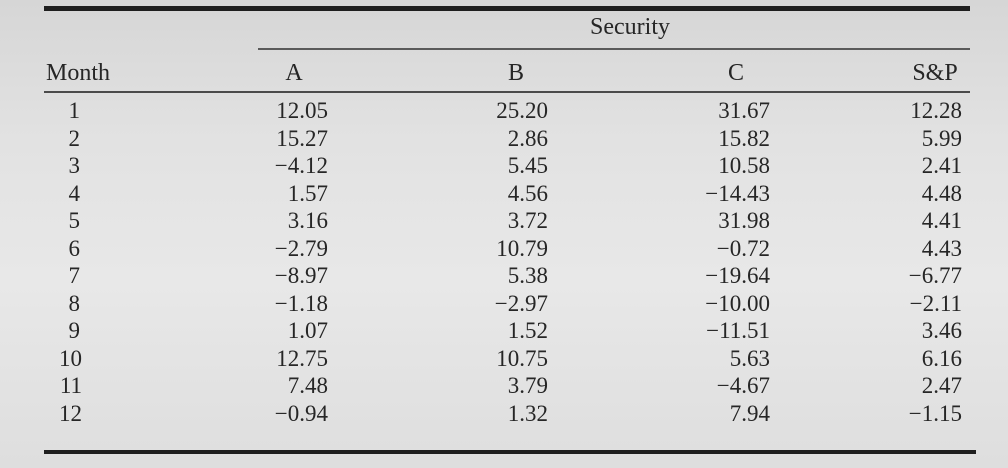 This screenshot has width=1008, height=468. Describe the element at coordinates (614, 49) in the screenshot. I see `group-header-rule` at that location.